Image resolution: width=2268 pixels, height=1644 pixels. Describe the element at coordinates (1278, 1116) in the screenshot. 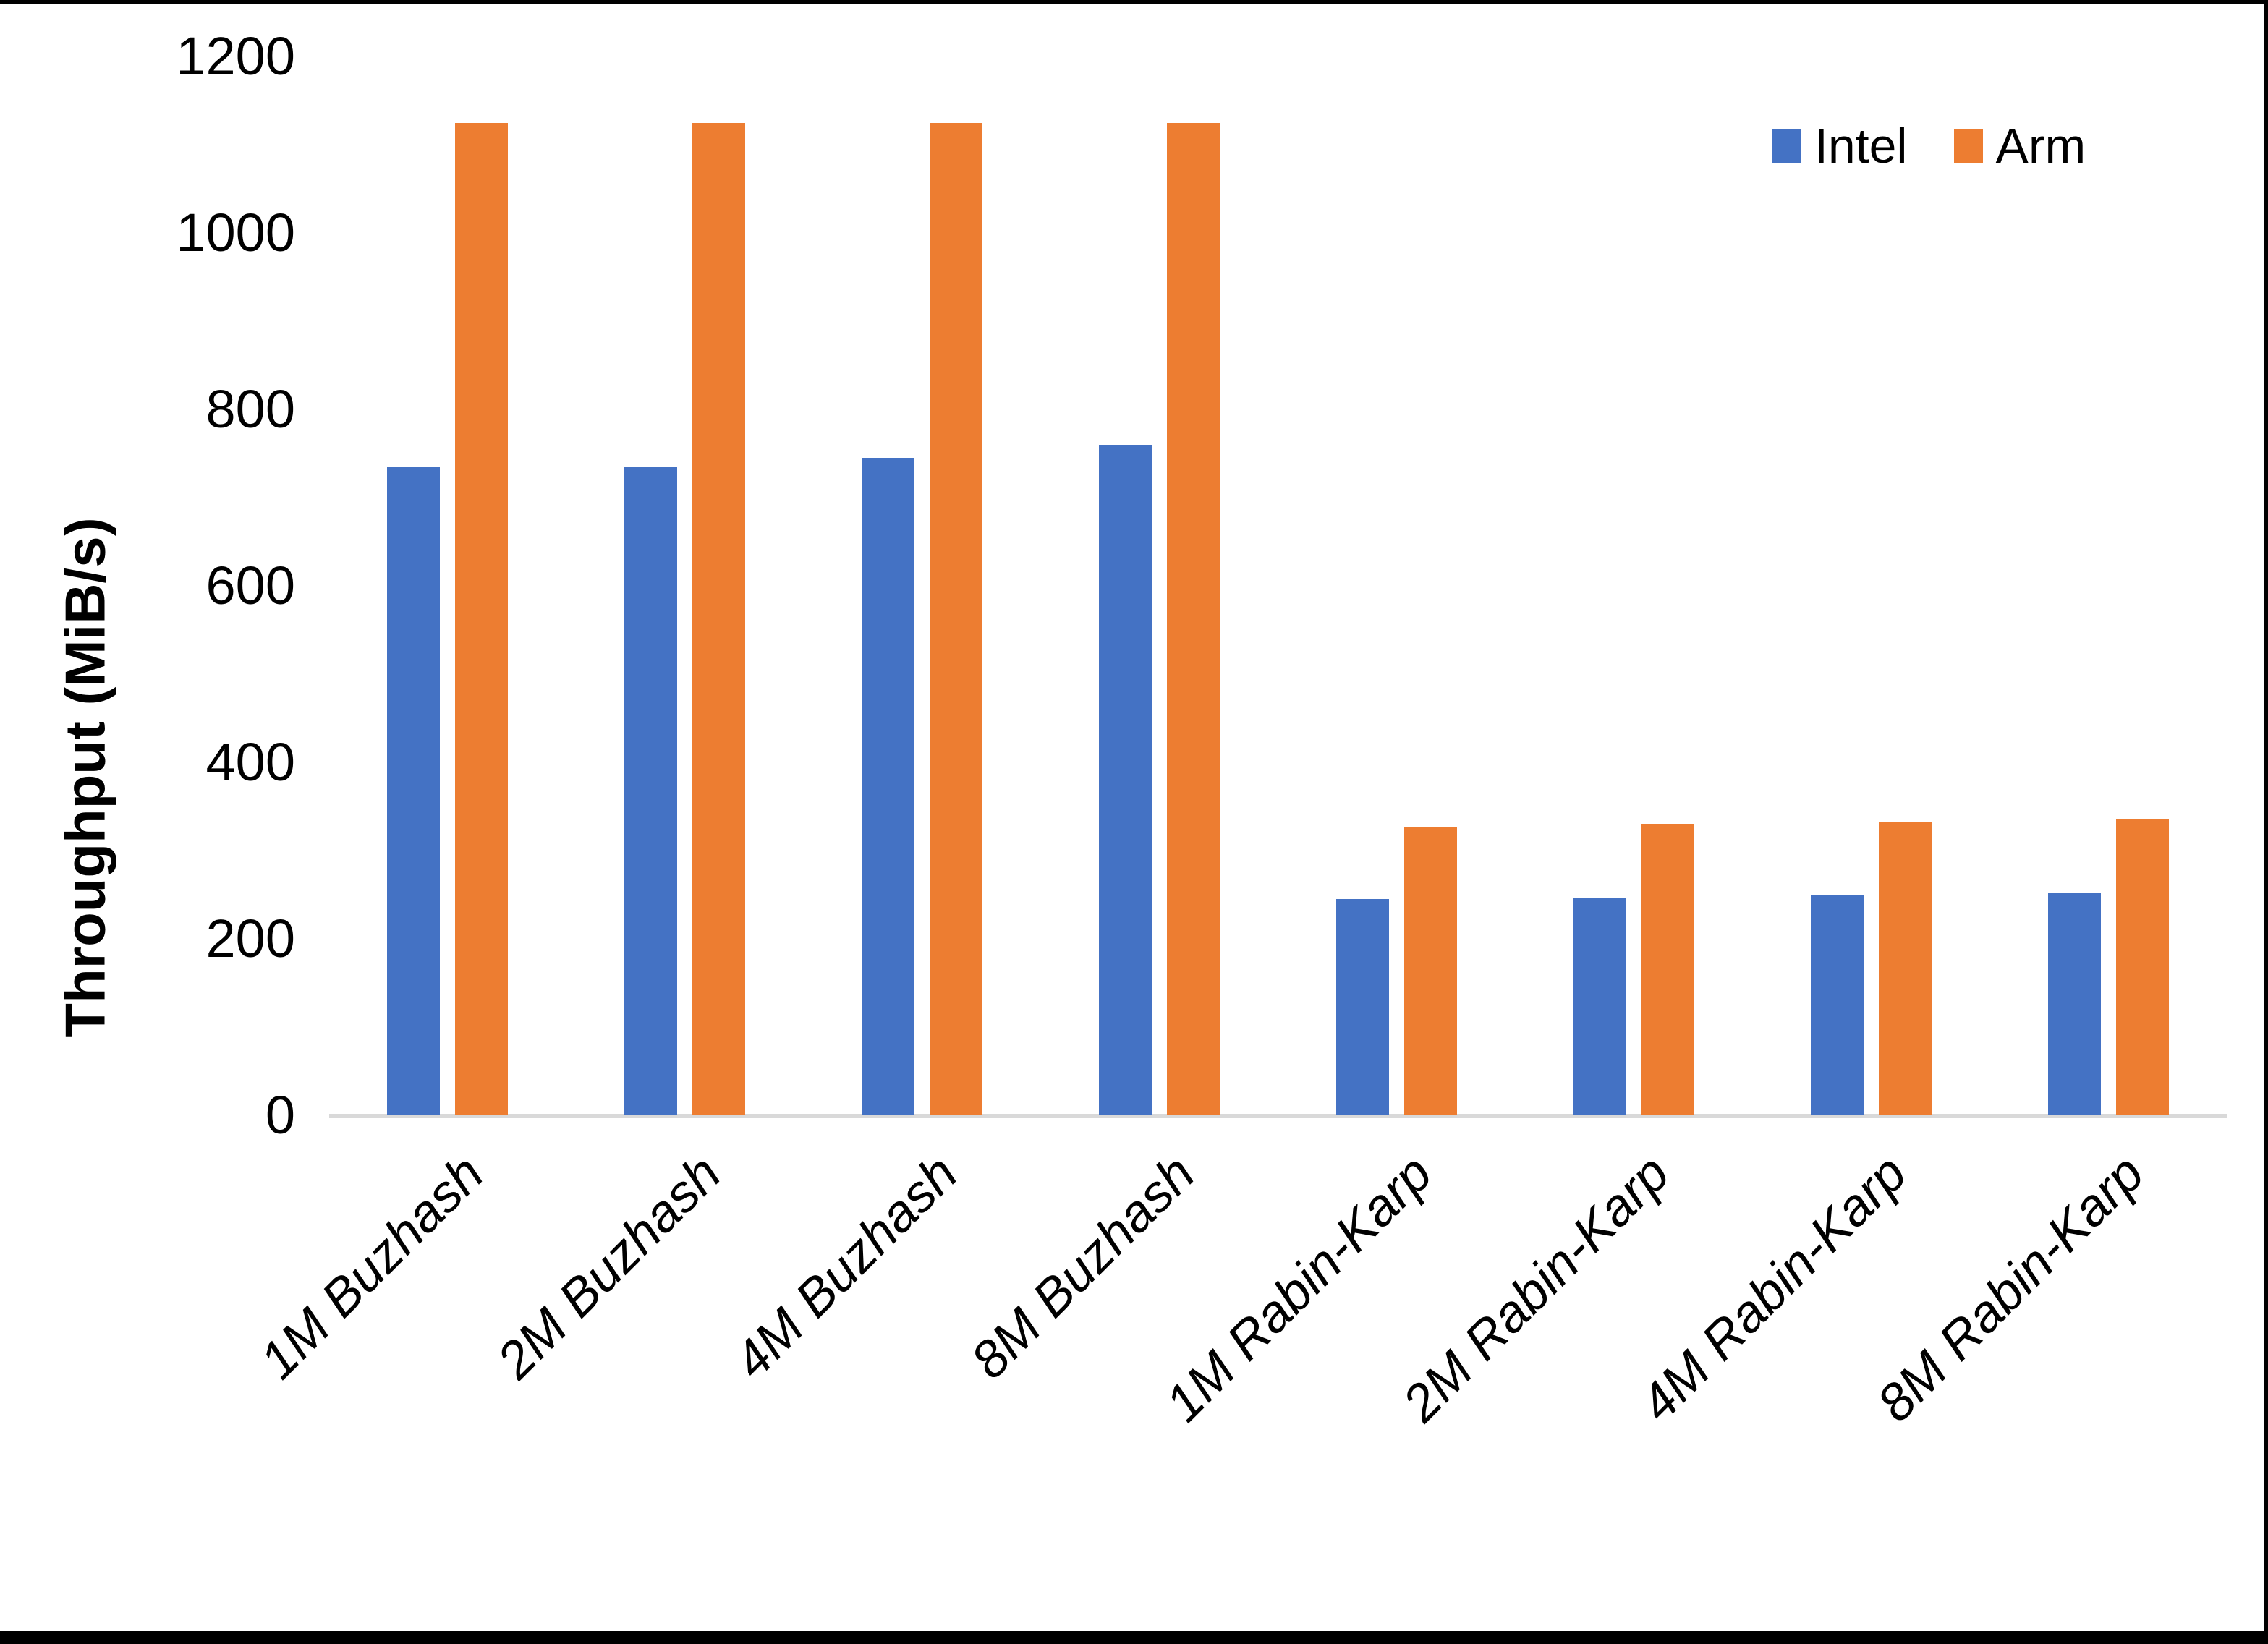

I see `x-axis-line` at that location.